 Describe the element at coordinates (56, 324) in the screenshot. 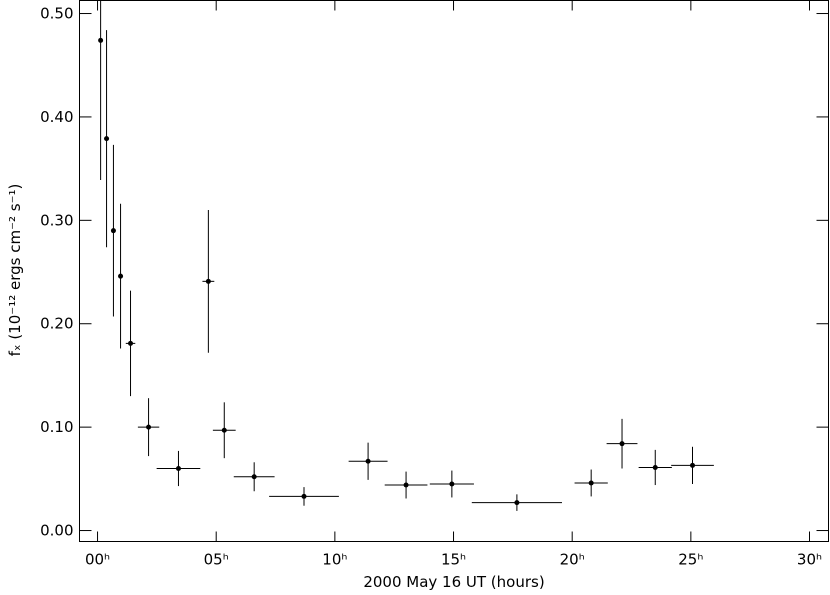

I see `y-tick-label: 0.20` at that location.